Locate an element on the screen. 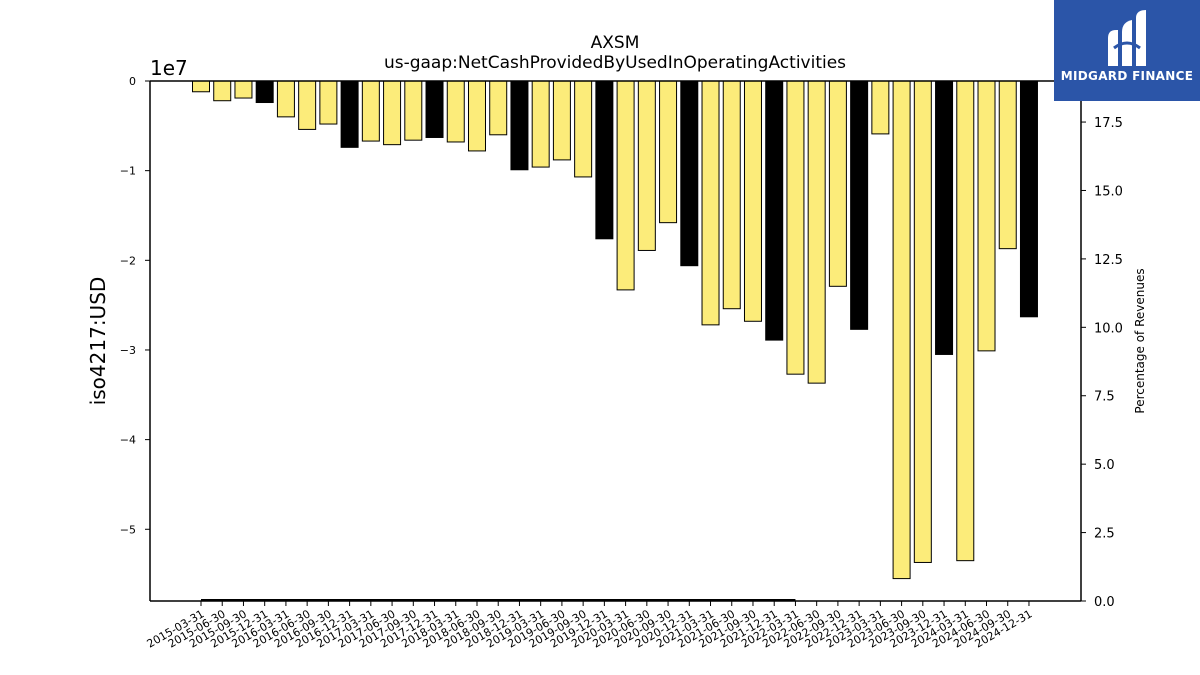 Image resolution: width=1200 pixels, height=675 pixels. y2-axis-label: Percentage of Revenues is located at coordinates (1140, 340).